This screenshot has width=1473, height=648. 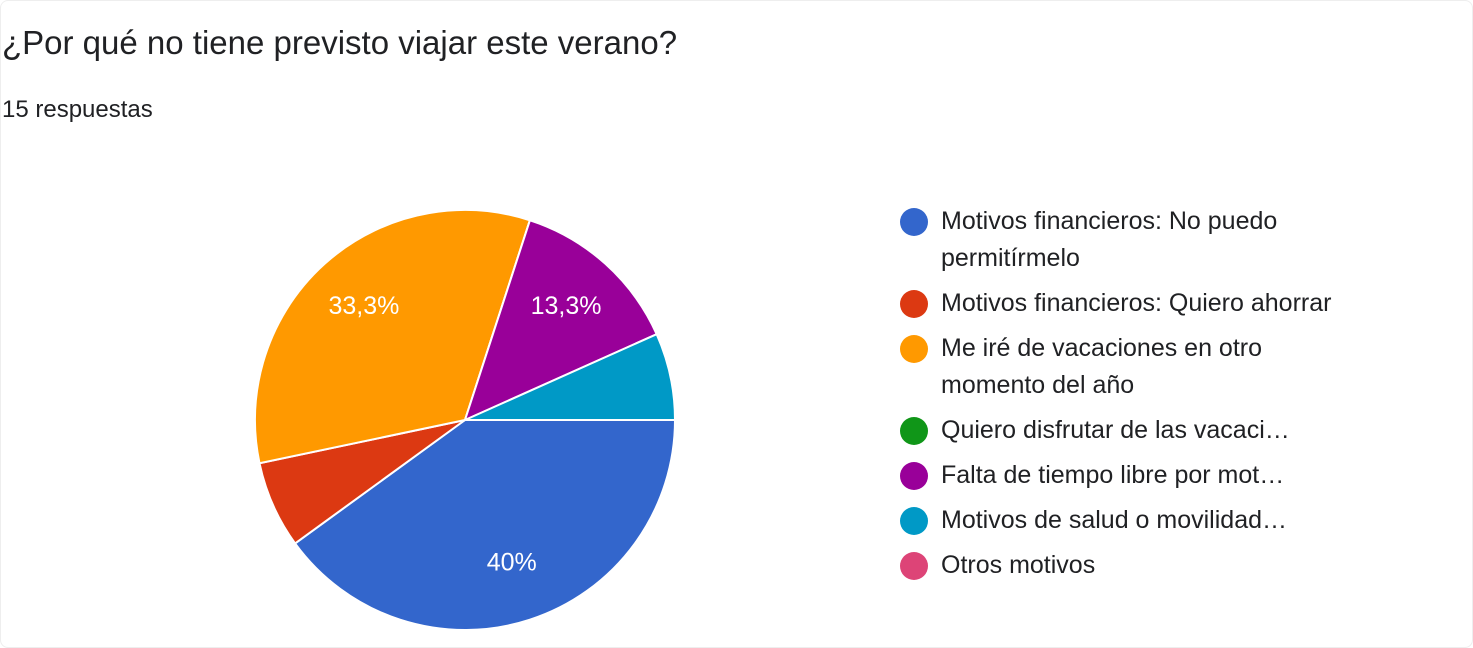 What do you see at coordinates (512, 562) in the screenshot?
I see `slice-label: 40%` at bounding box center [512, 562].